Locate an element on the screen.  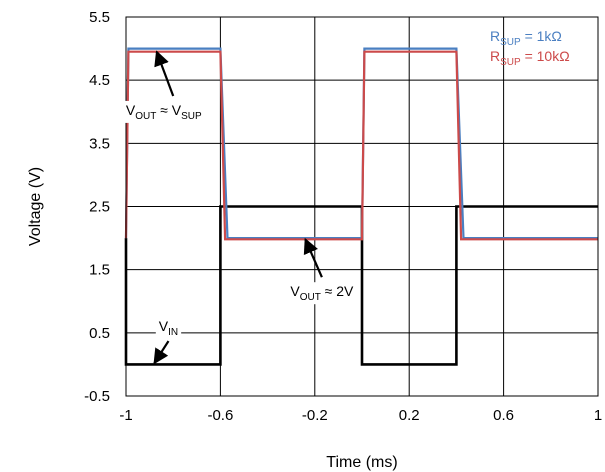
annotation-label-1: VOUT ≈ 2V is located at coordinates (322, 293).